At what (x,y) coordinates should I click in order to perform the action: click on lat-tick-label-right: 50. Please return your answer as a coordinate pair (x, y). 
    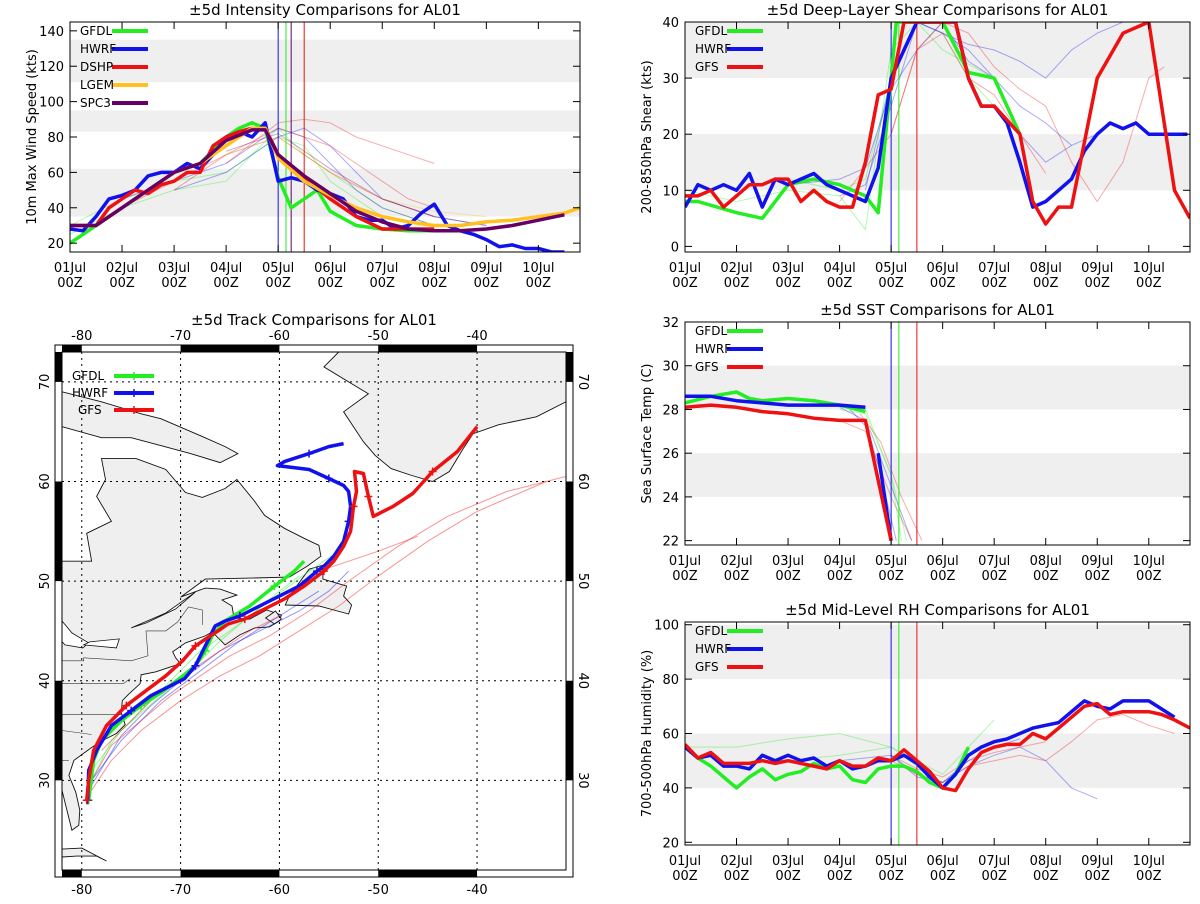
    Looking at the image, I should click on (582, 581).